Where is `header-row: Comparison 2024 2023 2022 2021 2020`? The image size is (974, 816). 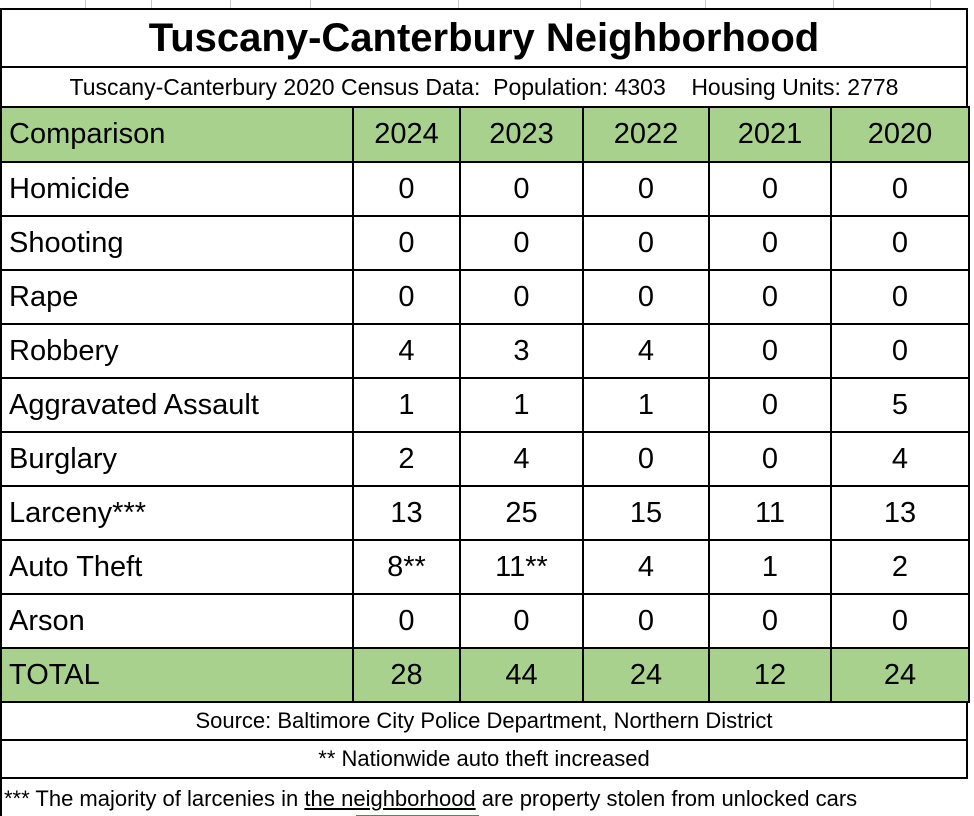 header-row: Comparison 2024 2023 2022 2021 2020 is located at coordinates (485, 134).